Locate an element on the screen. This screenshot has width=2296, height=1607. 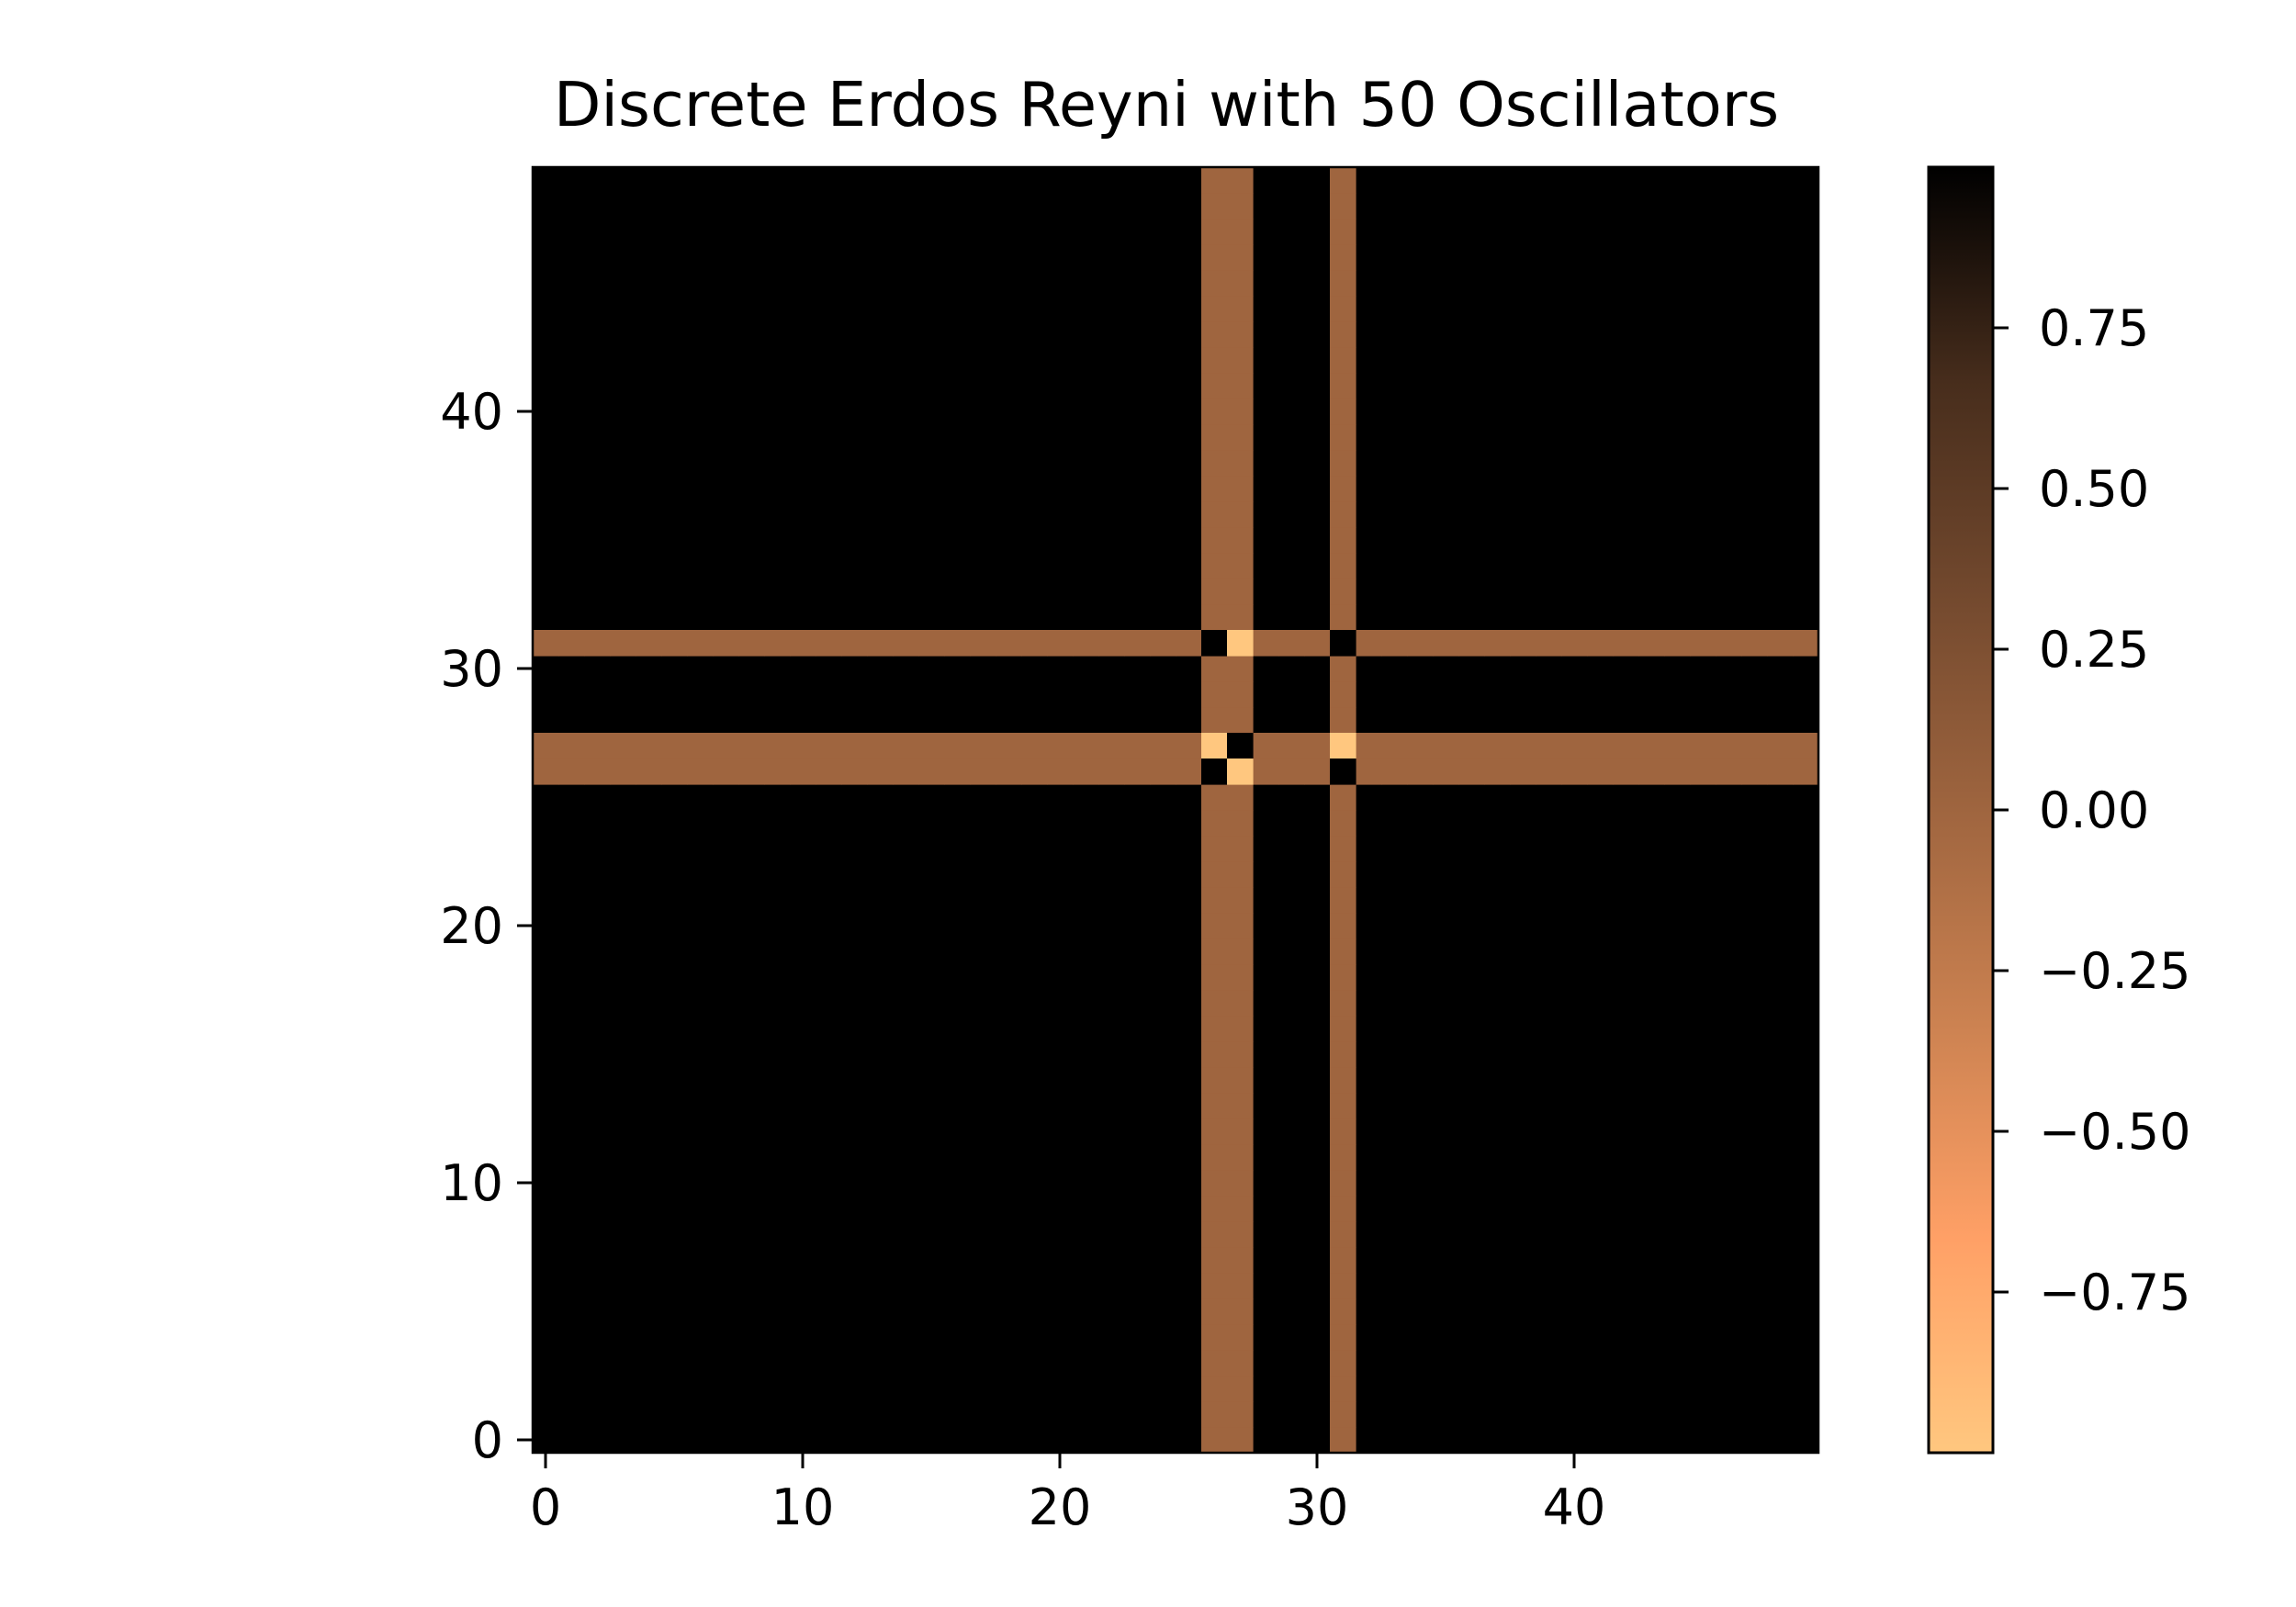
colorbar-tick-label: 0.25 is located at coordinates (2094, 650).